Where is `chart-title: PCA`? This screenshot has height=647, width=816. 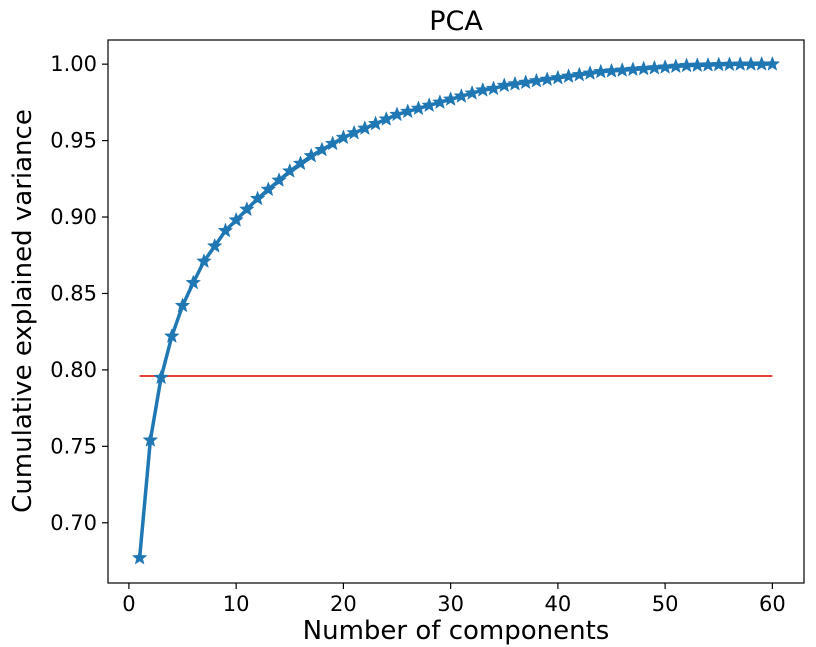 chart-title: PCA is located at coordinates (456, 21).